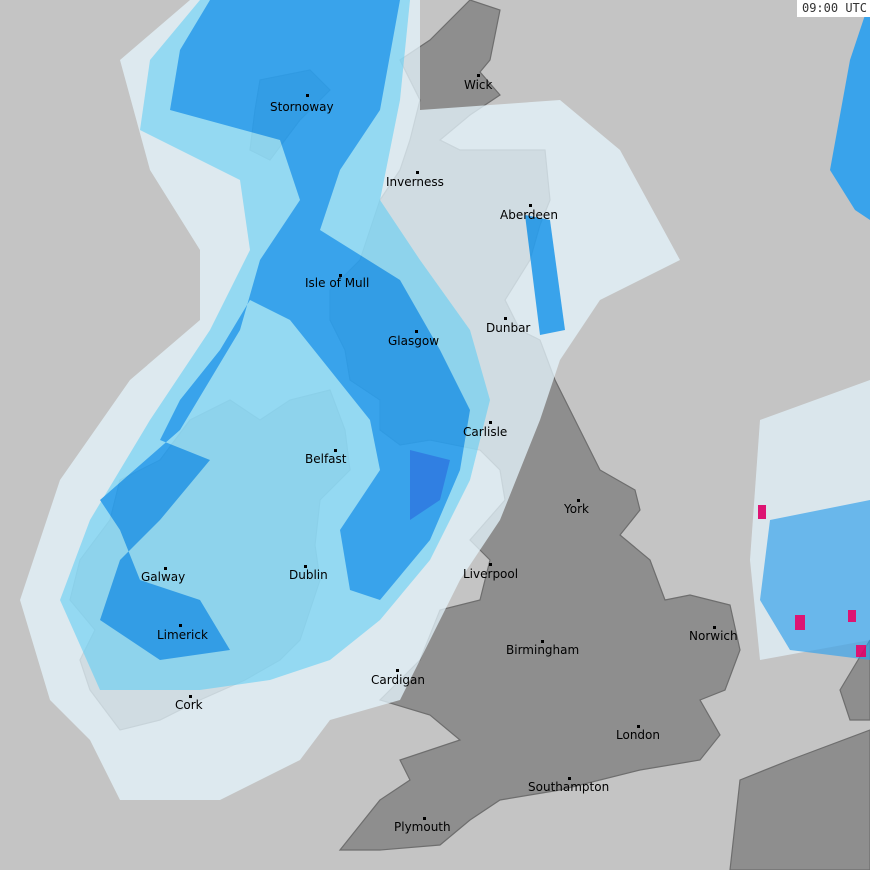  I want to click on very-heavy-precip, so click(430, 485).